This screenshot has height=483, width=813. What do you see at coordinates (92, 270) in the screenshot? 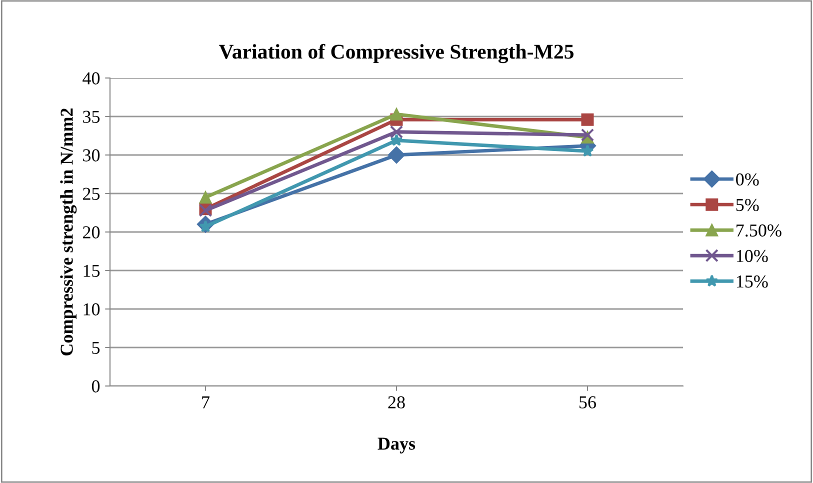
I see `y-tick-label: 15` at bounding box center [92, 270].